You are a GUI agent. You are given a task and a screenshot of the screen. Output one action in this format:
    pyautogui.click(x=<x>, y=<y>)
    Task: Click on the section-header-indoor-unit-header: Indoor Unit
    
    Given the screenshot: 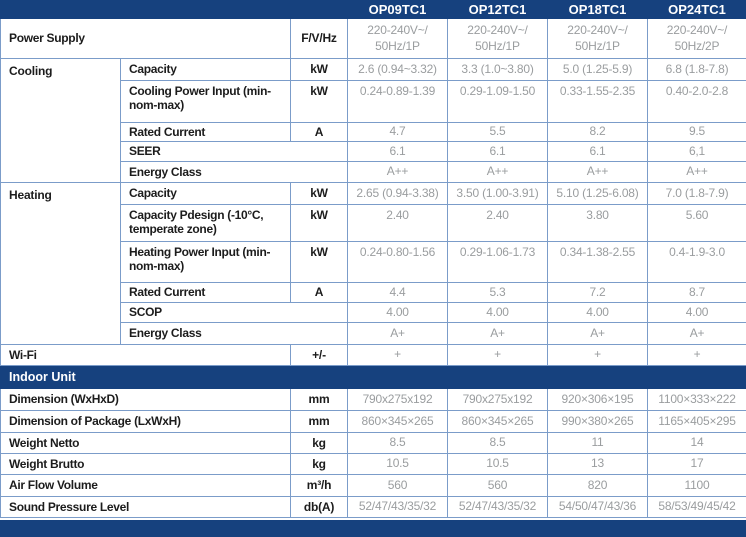 What is the action you would take?
    pyautogui.click(x=373, y=377)
    